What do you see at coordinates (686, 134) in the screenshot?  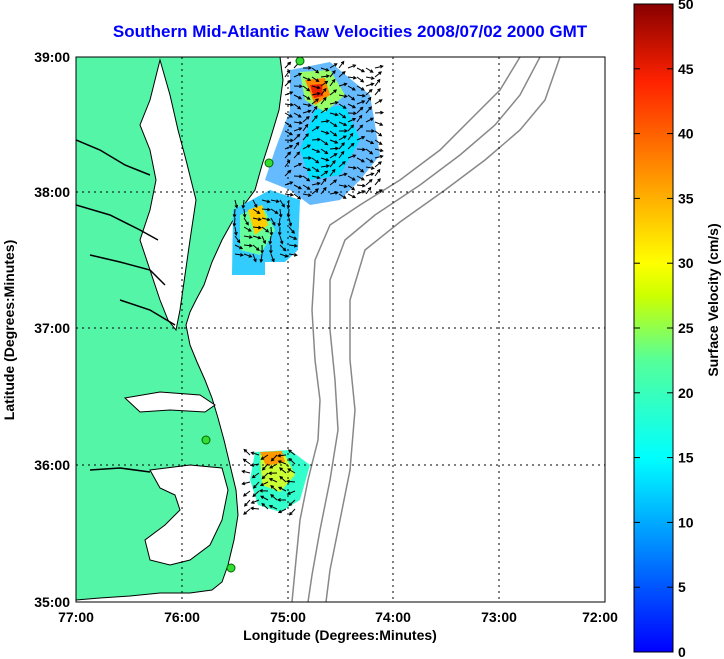 I see `colorbar-tick-label: 40` at bounding box center [686, 134].